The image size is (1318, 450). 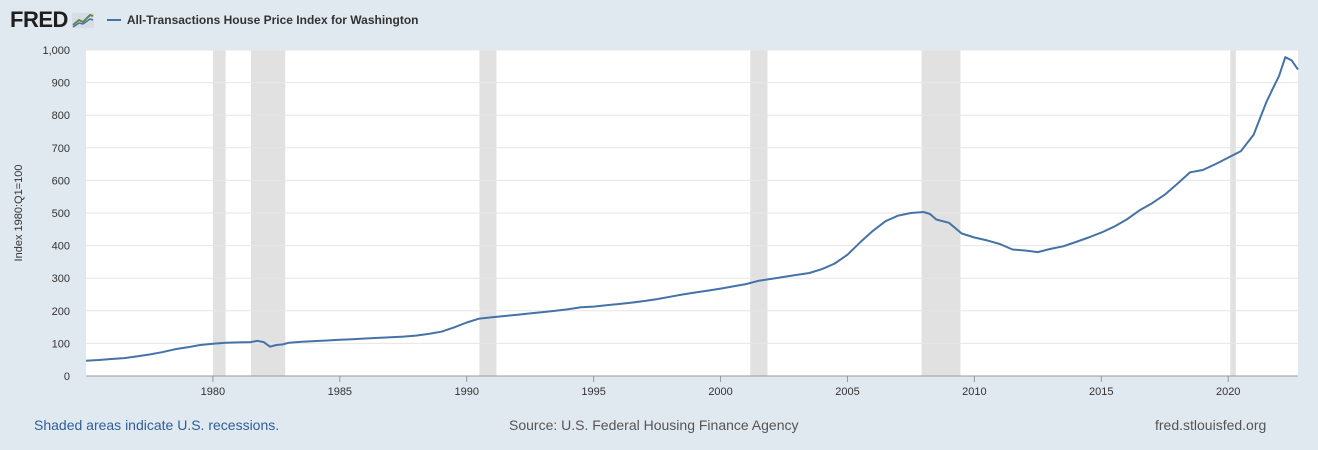 What do you see at coordinates (61, 247) in the screenshot?
I see `y-tick-label: 400` at bounding box center [61, 247].